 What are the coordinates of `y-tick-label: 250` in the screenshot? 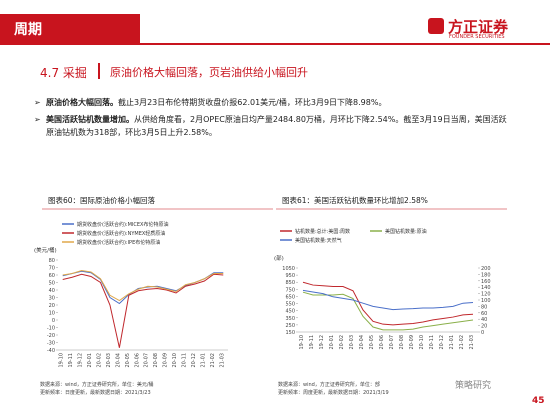 It's located at (290, 326).